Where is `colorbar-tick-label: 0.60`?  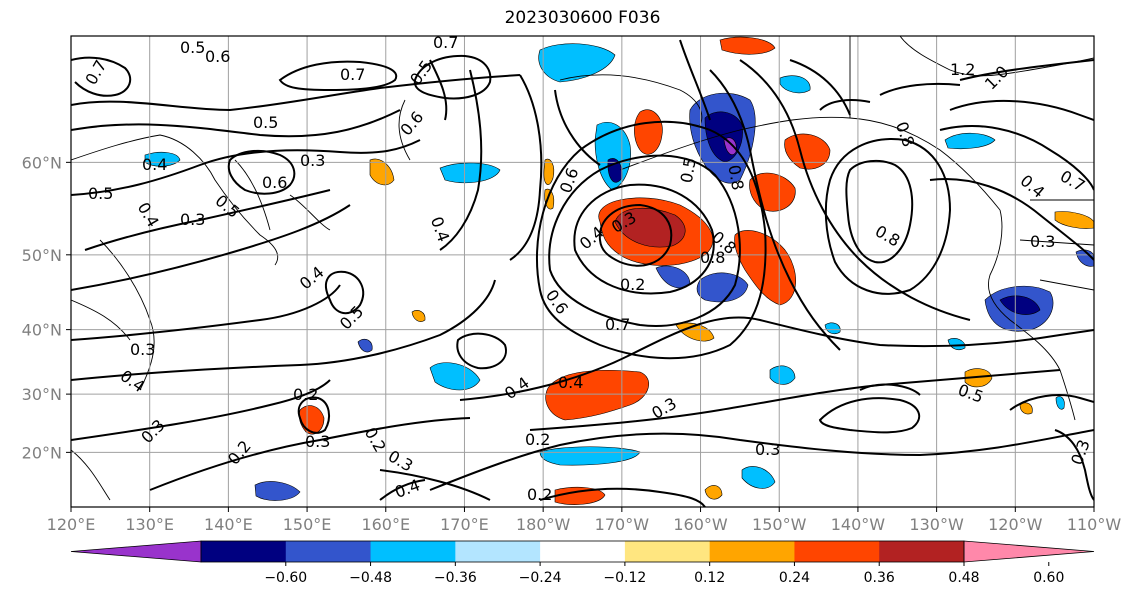 colorbar-tick-label: 0.60 is located at coordinates (1048, 578).